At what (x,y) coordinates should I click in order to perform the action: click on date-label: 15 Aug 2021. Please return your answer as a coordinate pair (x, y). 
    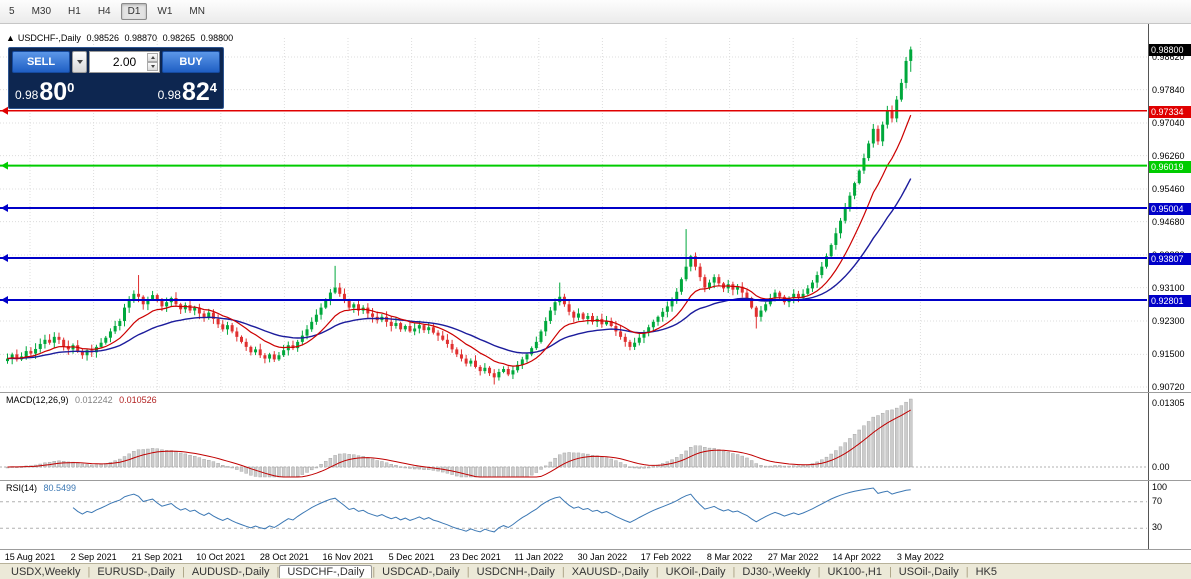
    Looking at the image, I should click on (30, 557).